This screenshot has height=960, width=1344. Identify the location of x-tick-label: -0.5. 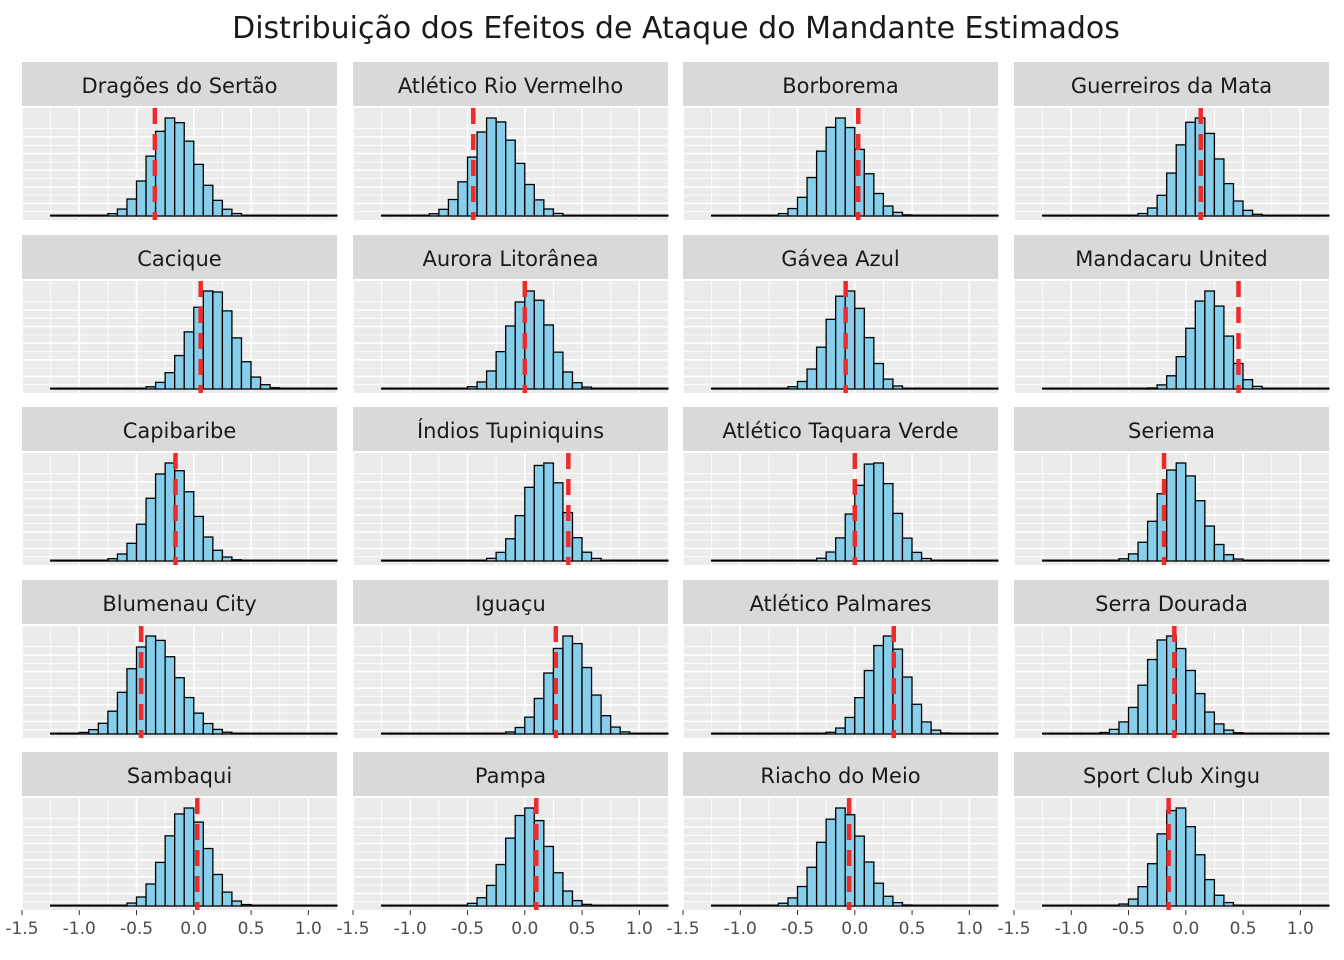
(1128, 929).